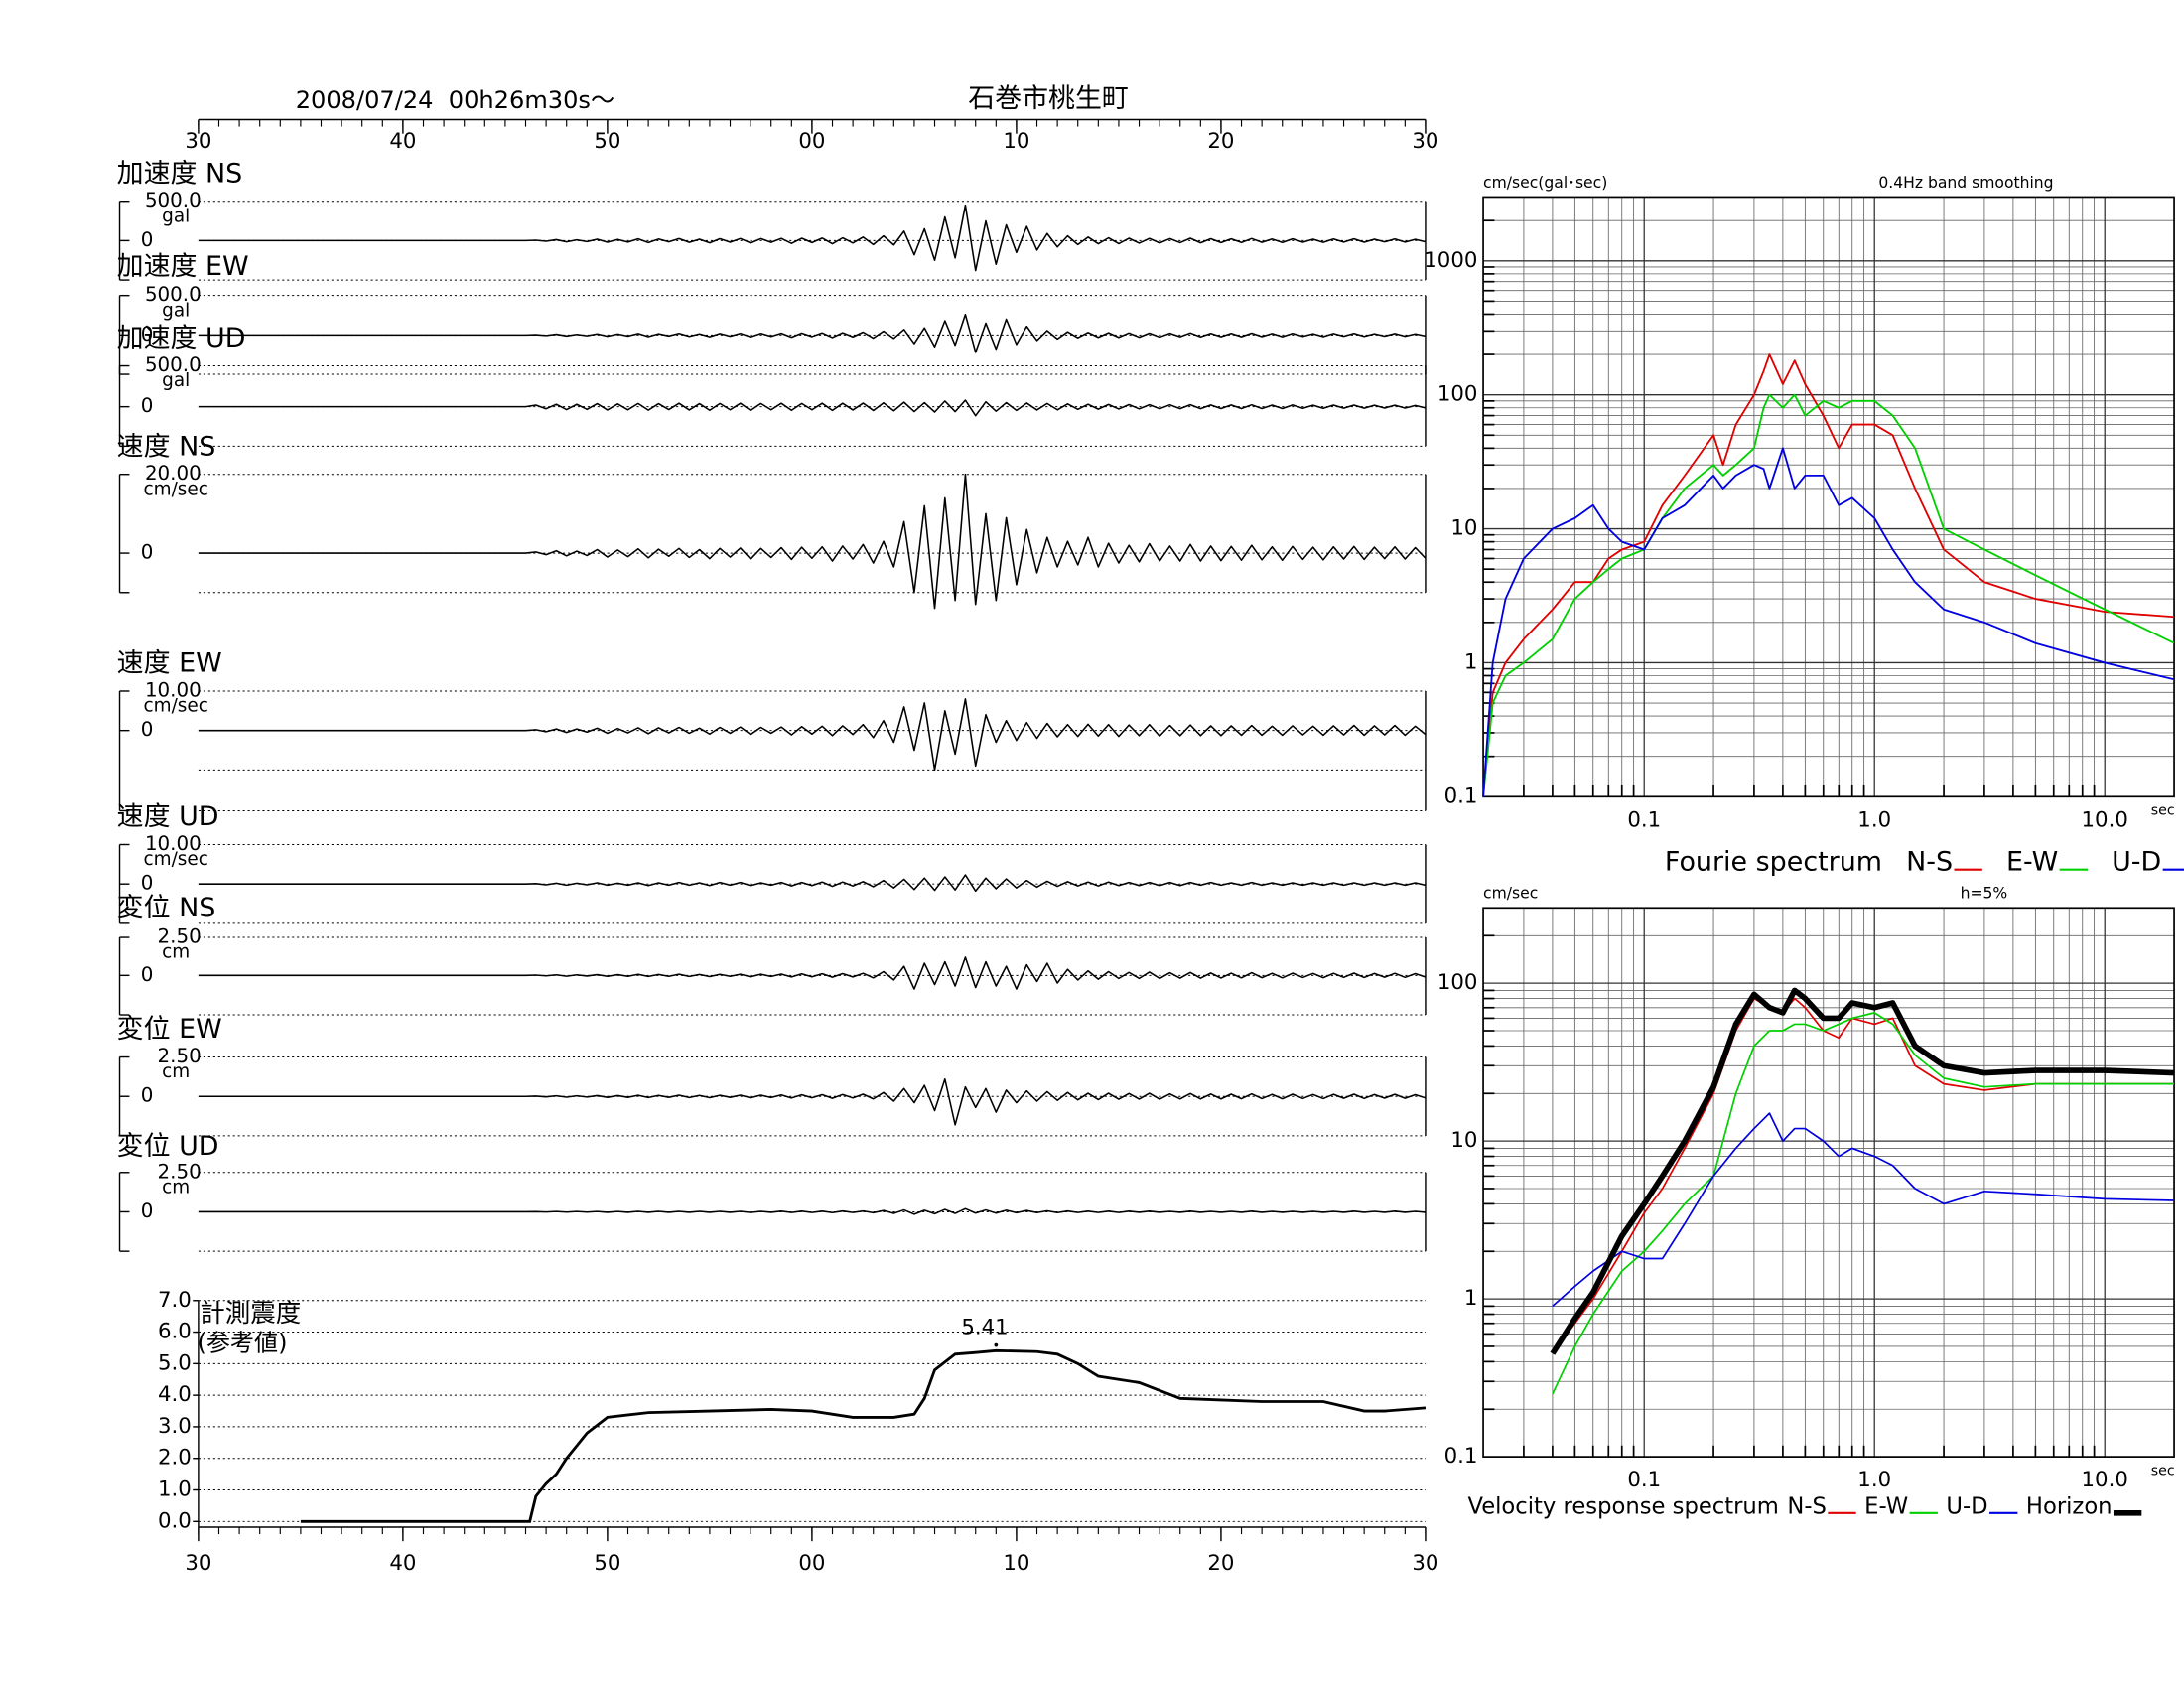  I want to click on trace-name: 加速度 EW, so click(183, 266).